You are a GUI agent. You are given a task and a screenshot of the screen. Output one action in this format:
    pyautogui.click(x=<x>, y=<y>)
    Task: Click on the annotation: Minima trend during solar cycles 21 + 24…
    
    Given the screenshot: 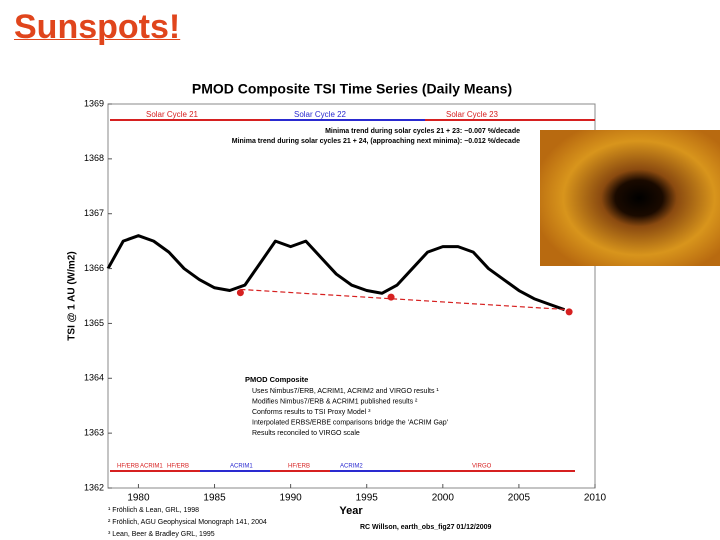 What is the action you would take?
    pyautogui.click(x=376, y=141)
    